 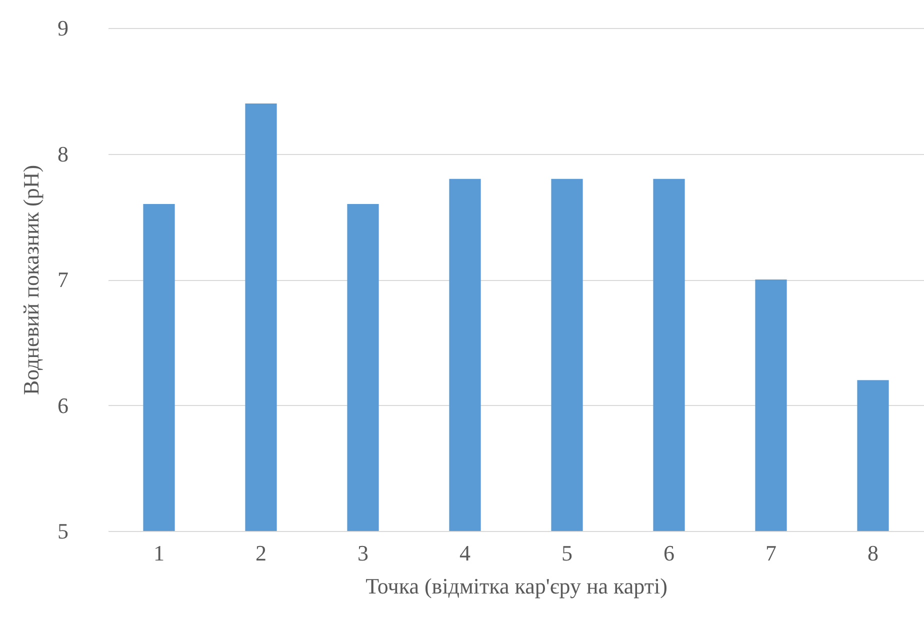 What do you see at coordinates (31, 280) in the screenshot?
I see `y-axis-title: Водневий показник (pH)` at bounding box center [31, 280].